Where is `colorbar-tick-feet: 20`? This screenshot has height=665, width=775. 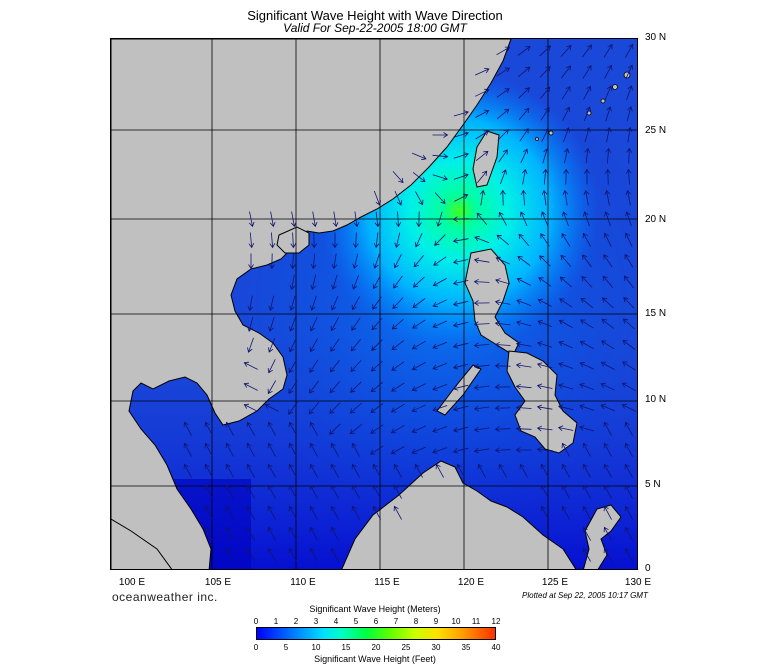
colorbar-tick-feet: 20 is located at coordinates (376, 647).